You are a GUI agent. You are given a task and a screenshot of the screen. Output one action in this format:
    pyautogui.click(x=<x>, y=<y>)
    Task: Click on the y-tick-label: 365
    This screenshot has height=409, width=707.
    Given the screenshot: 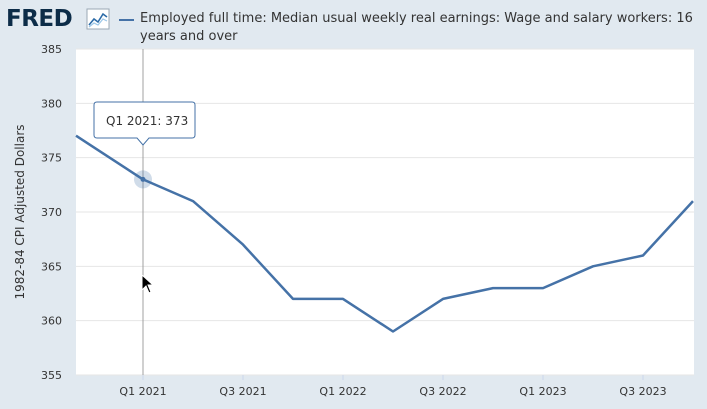 What is the action you would take?
    pyautogui.click(x=51, y=266)
    